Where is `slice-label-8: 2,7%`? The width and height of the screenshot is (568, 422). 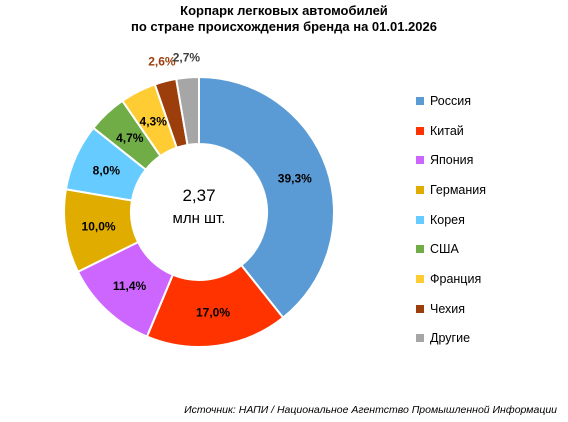
slice-label-8: 2,7% is located at coordinates (187, 58).